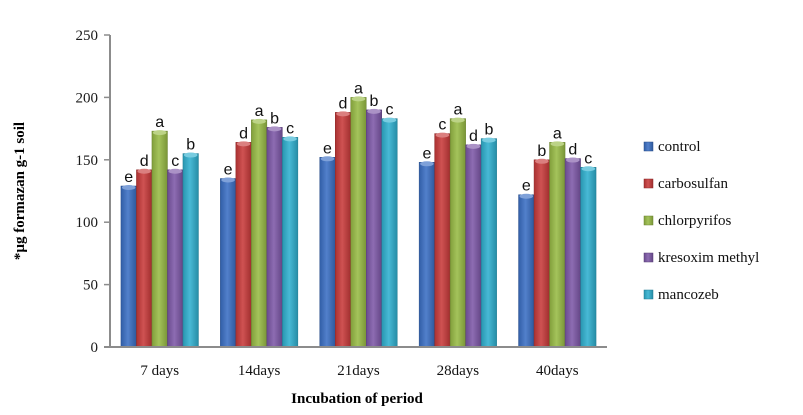  What do you see at coordinates (90, 286) in the screenshot?
I see `y-tick-label: 50` at bounding box center [90, 286].